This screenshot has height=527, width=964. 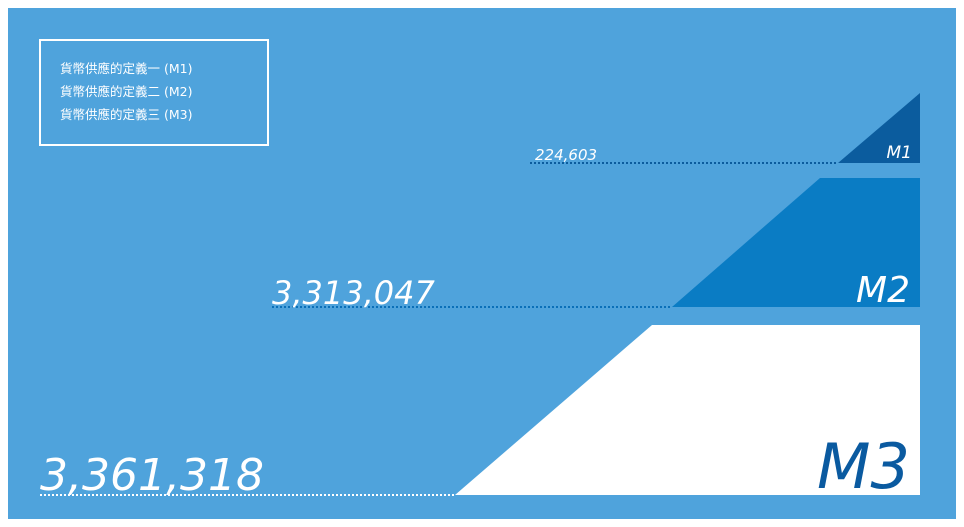 I want to click on legend-item: 貨幣供應的定義三 (M3), so click(x=126, y=114).